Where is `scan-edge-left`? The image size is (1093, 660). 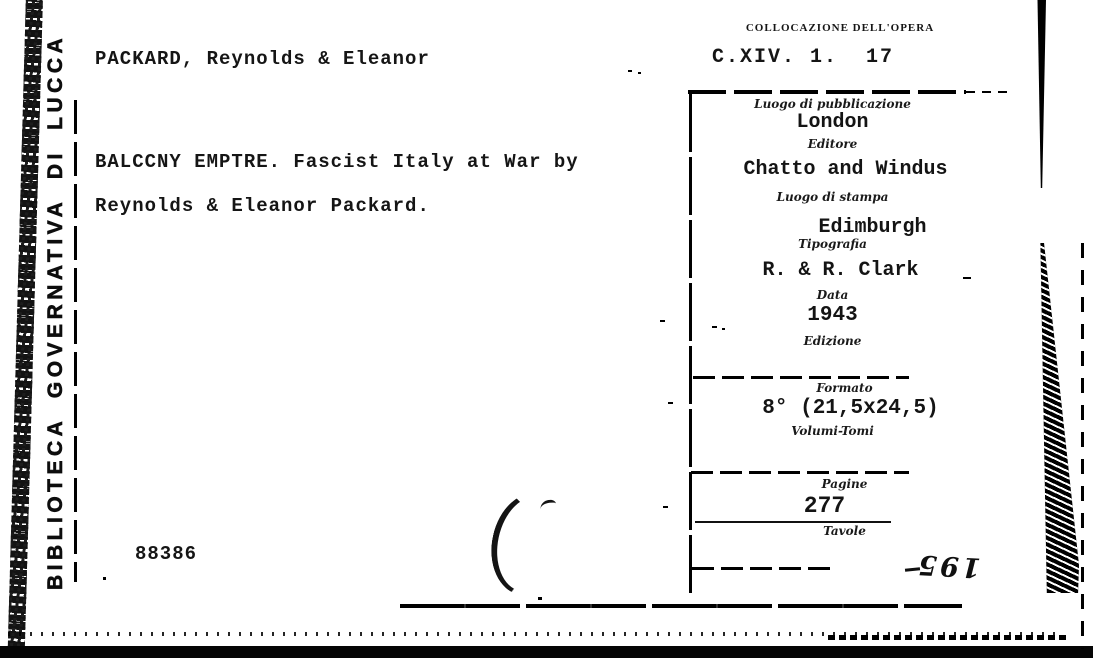
scan-edge-left is located at coordinates (25, 324).